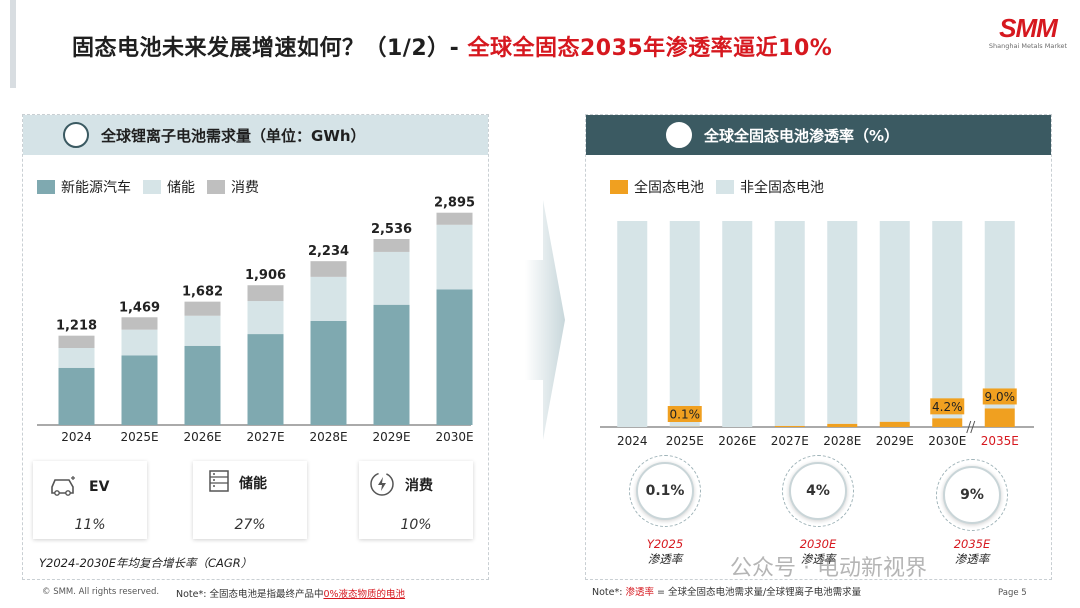 The height and width of the screenshot is (608, 1080). Describe the element at coordinates (947, 407) in the screenshot. I see `data-label: 4.2%` at that location.